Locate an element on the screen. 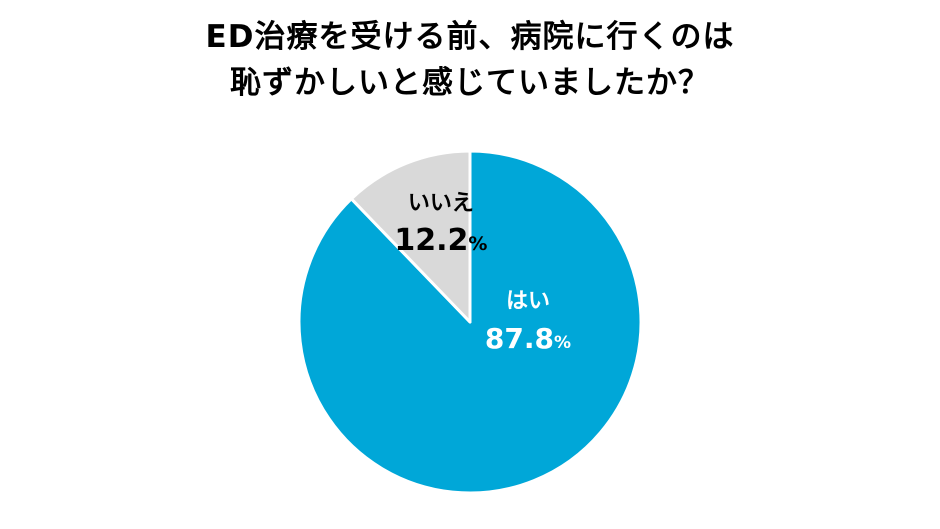 This screenshot has width=940, height=529. slice-label-1: いいえ is located at coordinates (441, 203).